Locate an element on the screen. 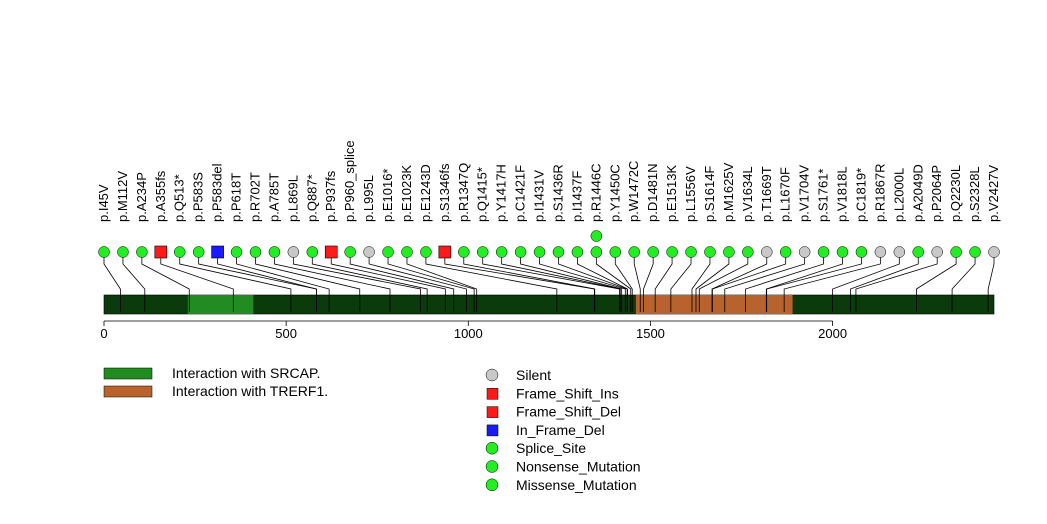  mutation-label: p.Q1415* is located at coordinates (482, 194).